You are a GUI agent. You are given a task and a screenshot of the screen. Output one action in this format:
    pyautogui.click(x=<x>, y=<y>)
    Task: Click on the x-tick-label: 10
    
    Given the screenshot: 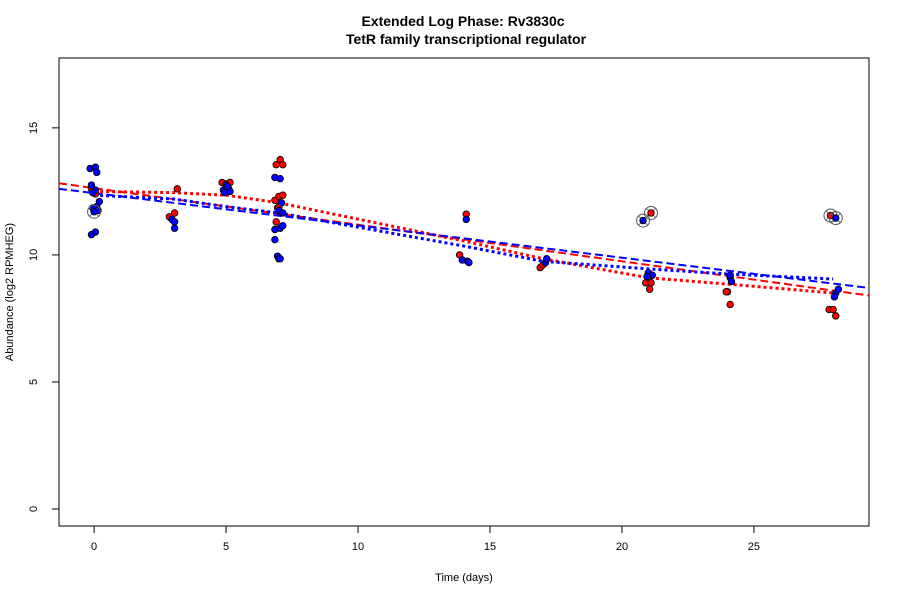 What is the action you would take?
    pyautogui.click(x=358, y=547)
    